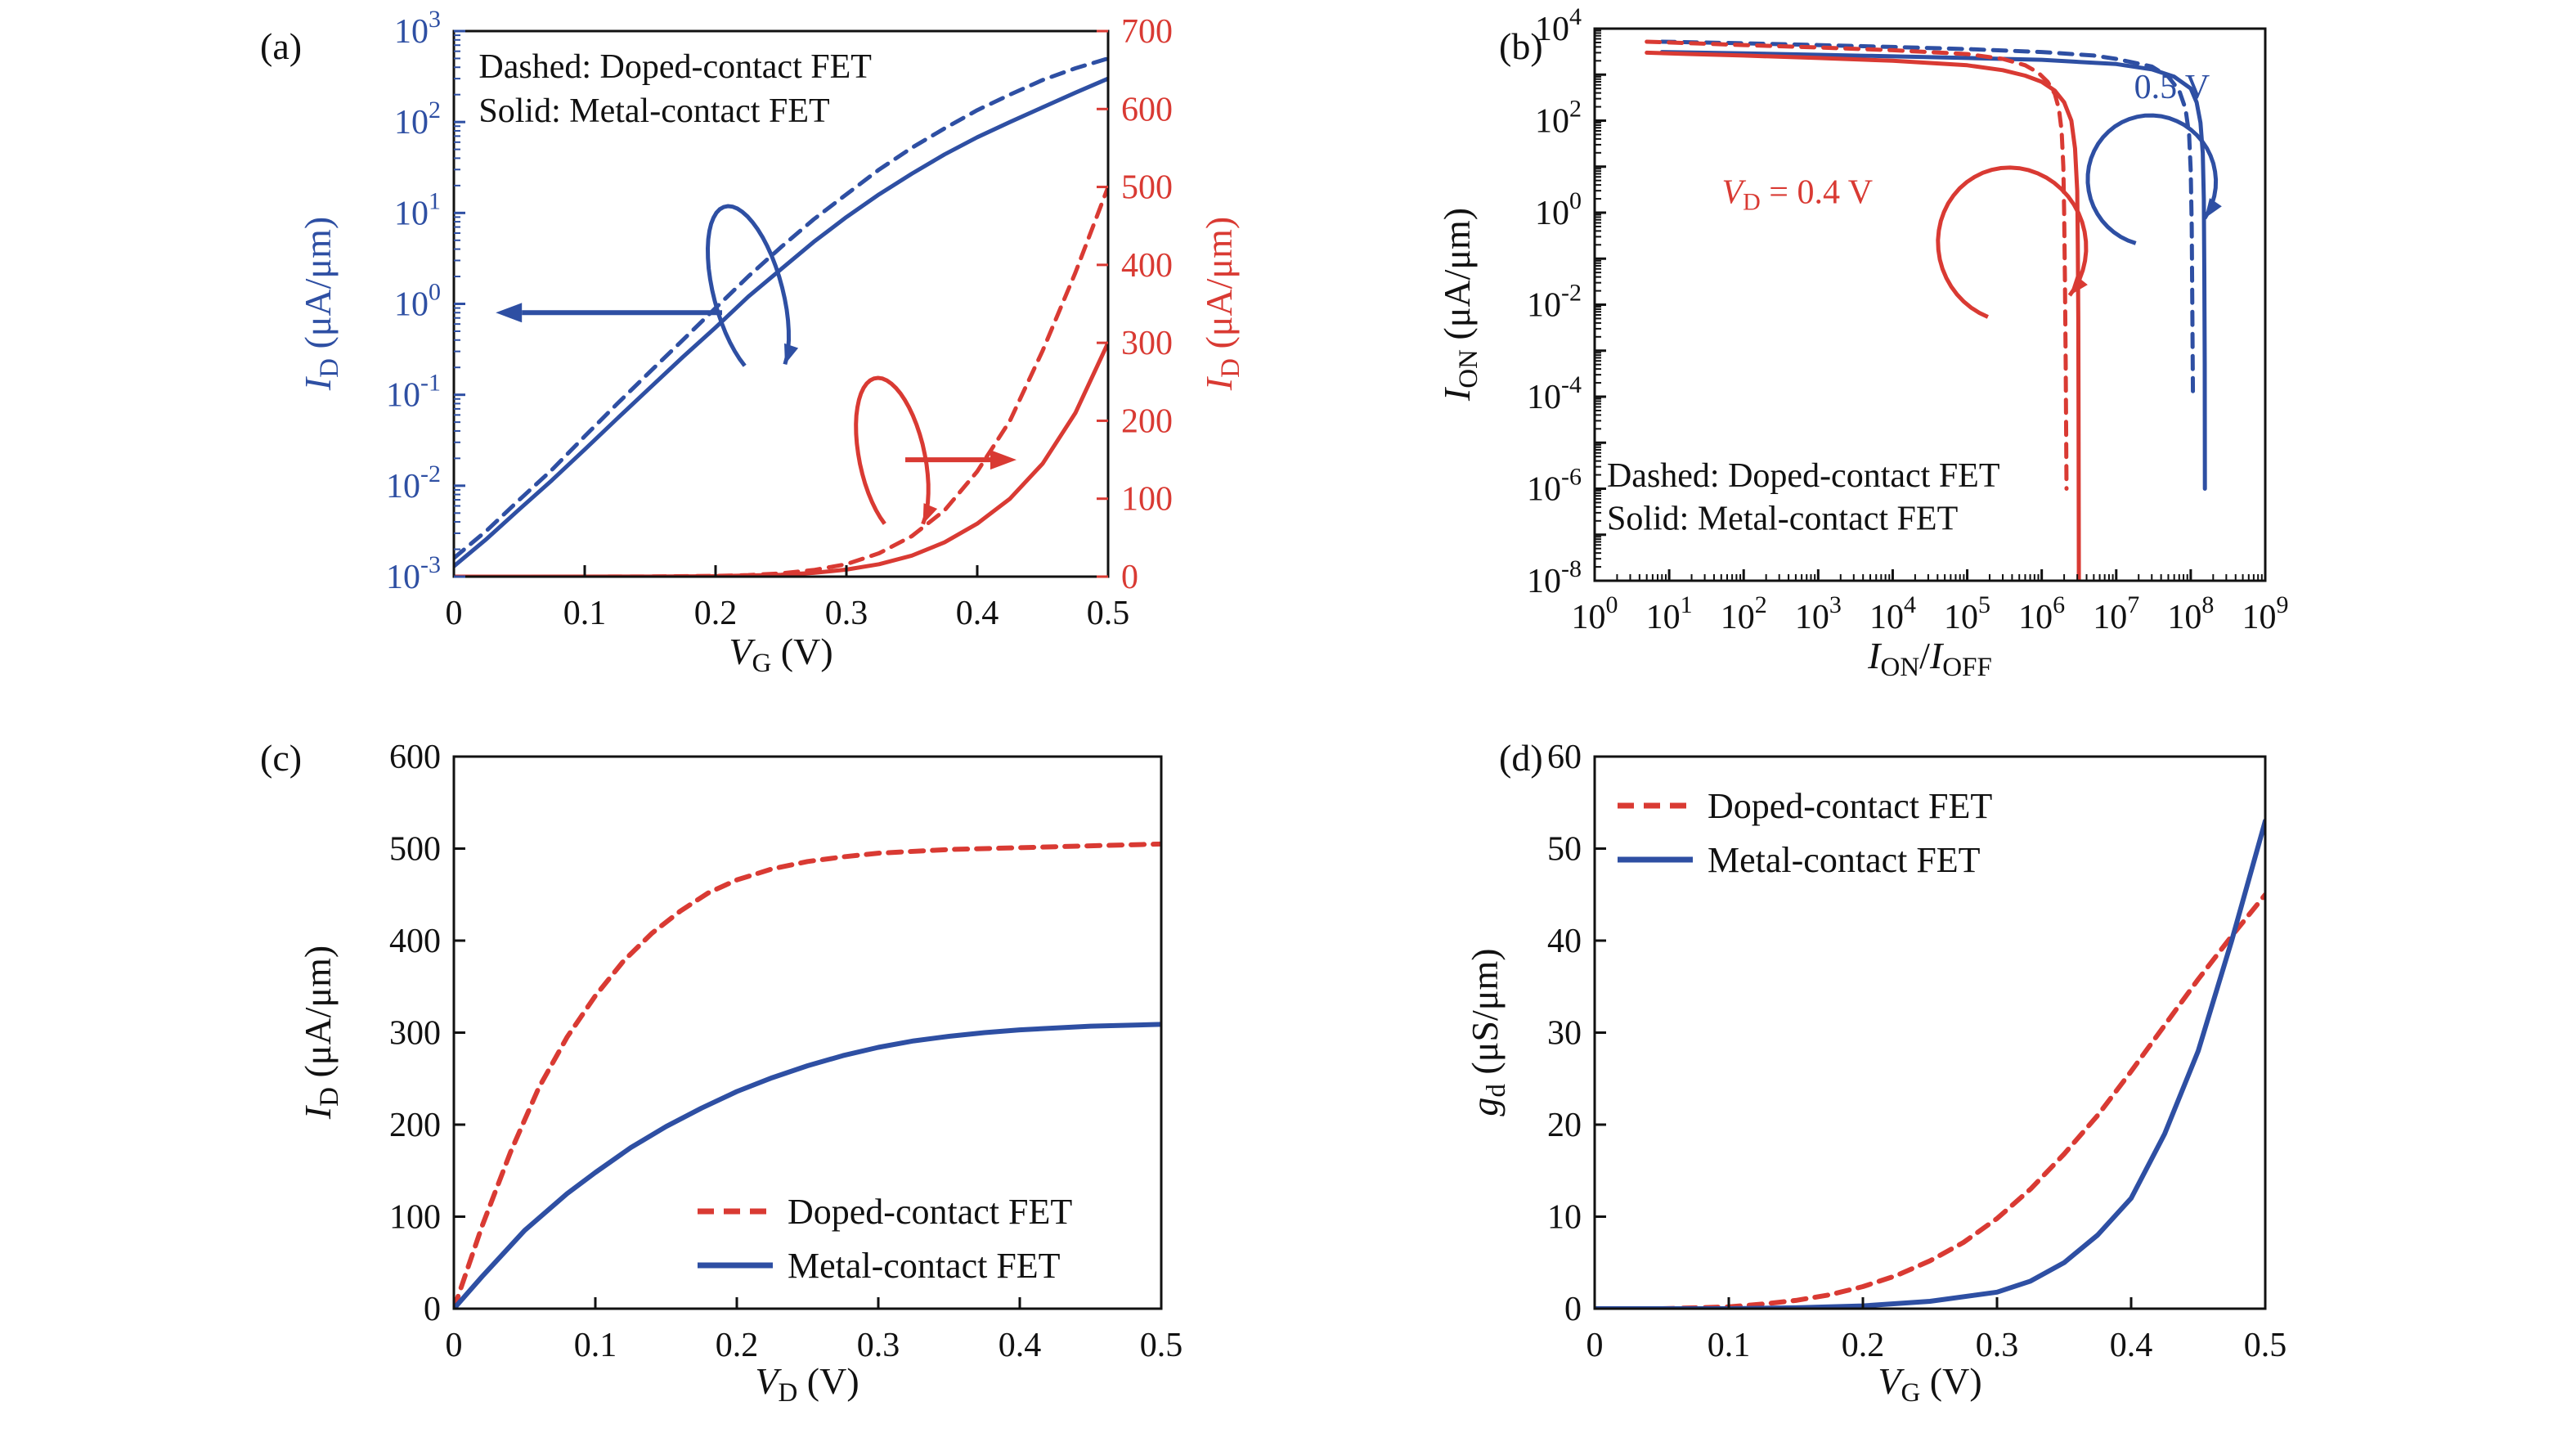  I want to click on x-tick-label: 10⁵, so click(1967, 613).